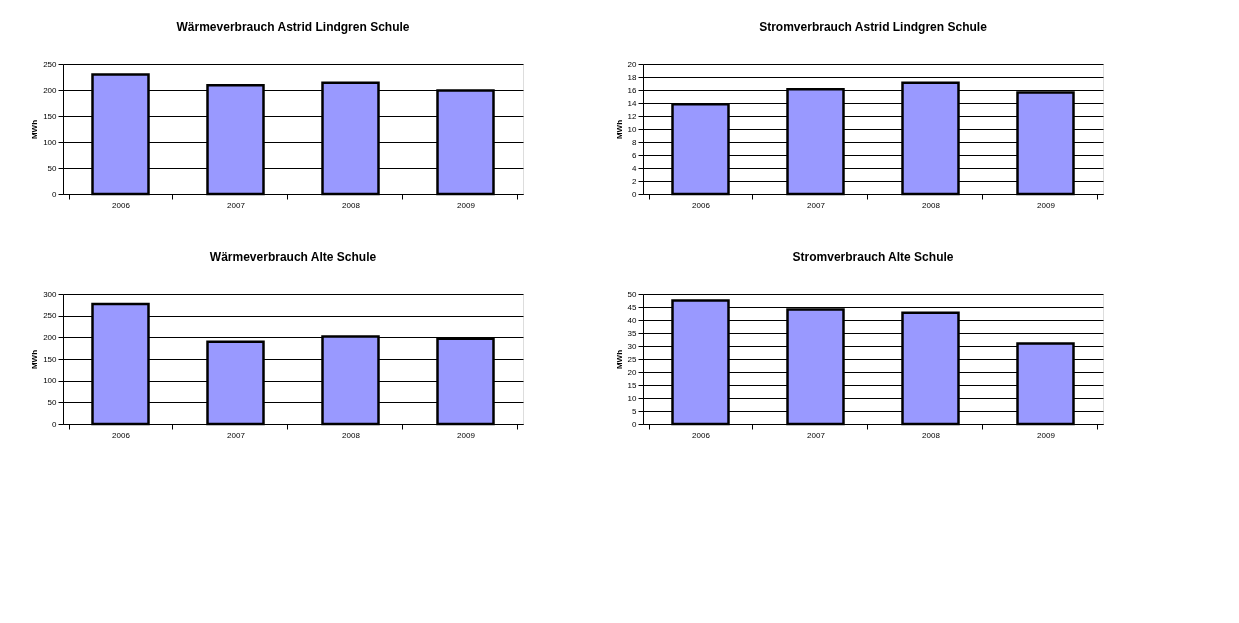  I want to click on y-tick-label: 6, so click(635, 155).